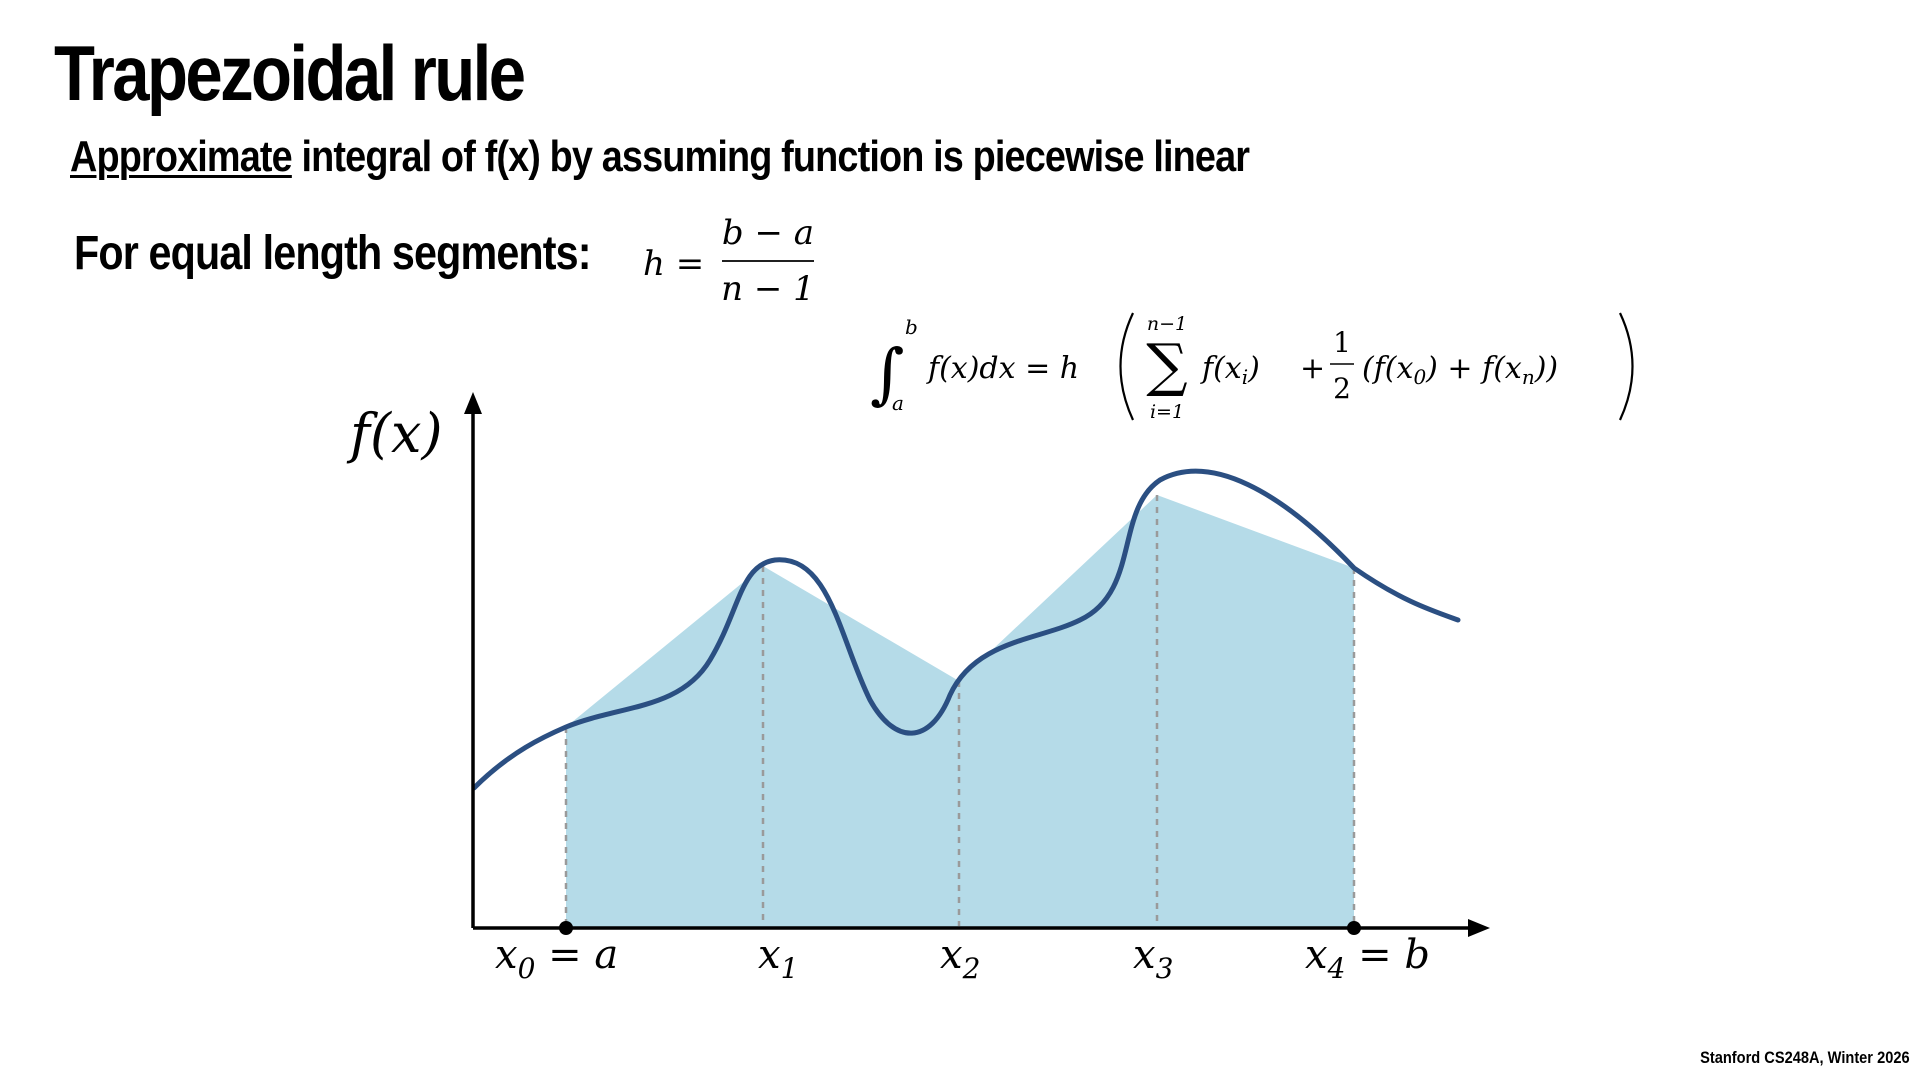 This screenshot has width=1920, height=1080. I want to click on x-label-0: x0 = a, so click(556, 958).